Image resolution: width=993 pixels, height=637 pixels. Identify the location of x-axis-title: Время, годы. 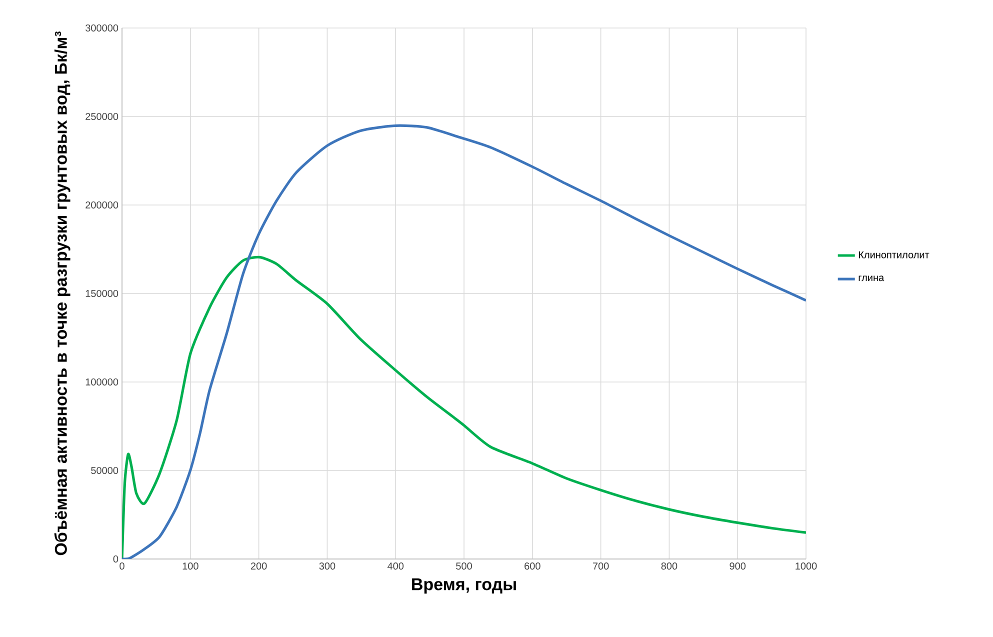
(464, 586).